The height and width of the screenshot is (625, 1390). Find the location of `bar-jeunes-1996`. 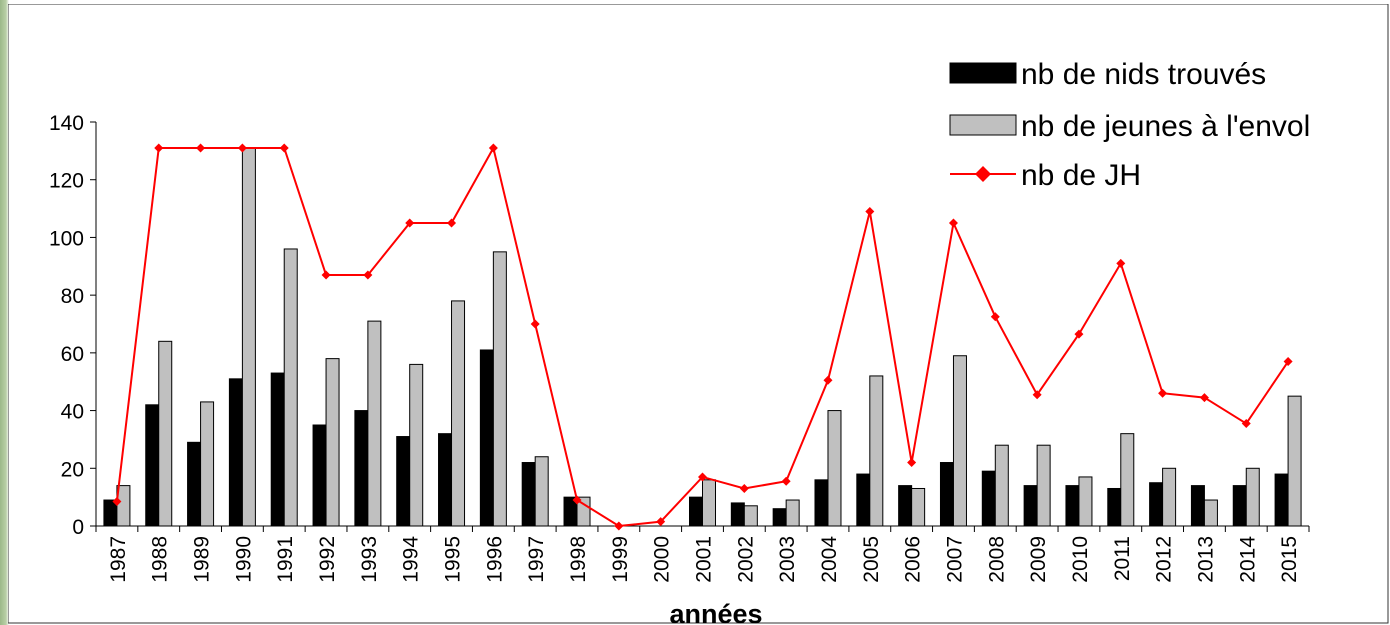

bar-jeunes-1996 is located at coordinates (499, 389).